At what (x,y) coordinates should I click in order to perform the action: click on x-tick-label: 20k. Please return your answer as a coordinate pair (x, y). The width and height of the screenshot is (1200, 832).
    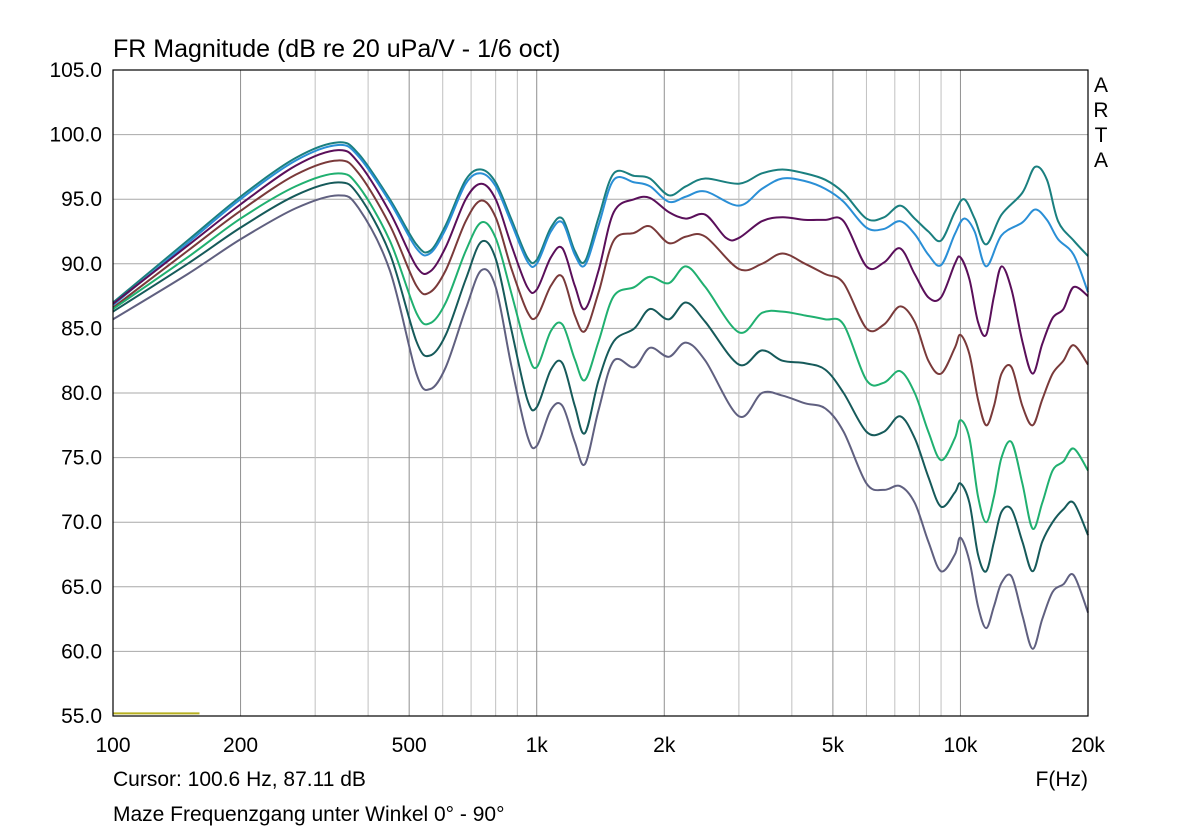
    Looking at the image, I should click on (1088, 745).